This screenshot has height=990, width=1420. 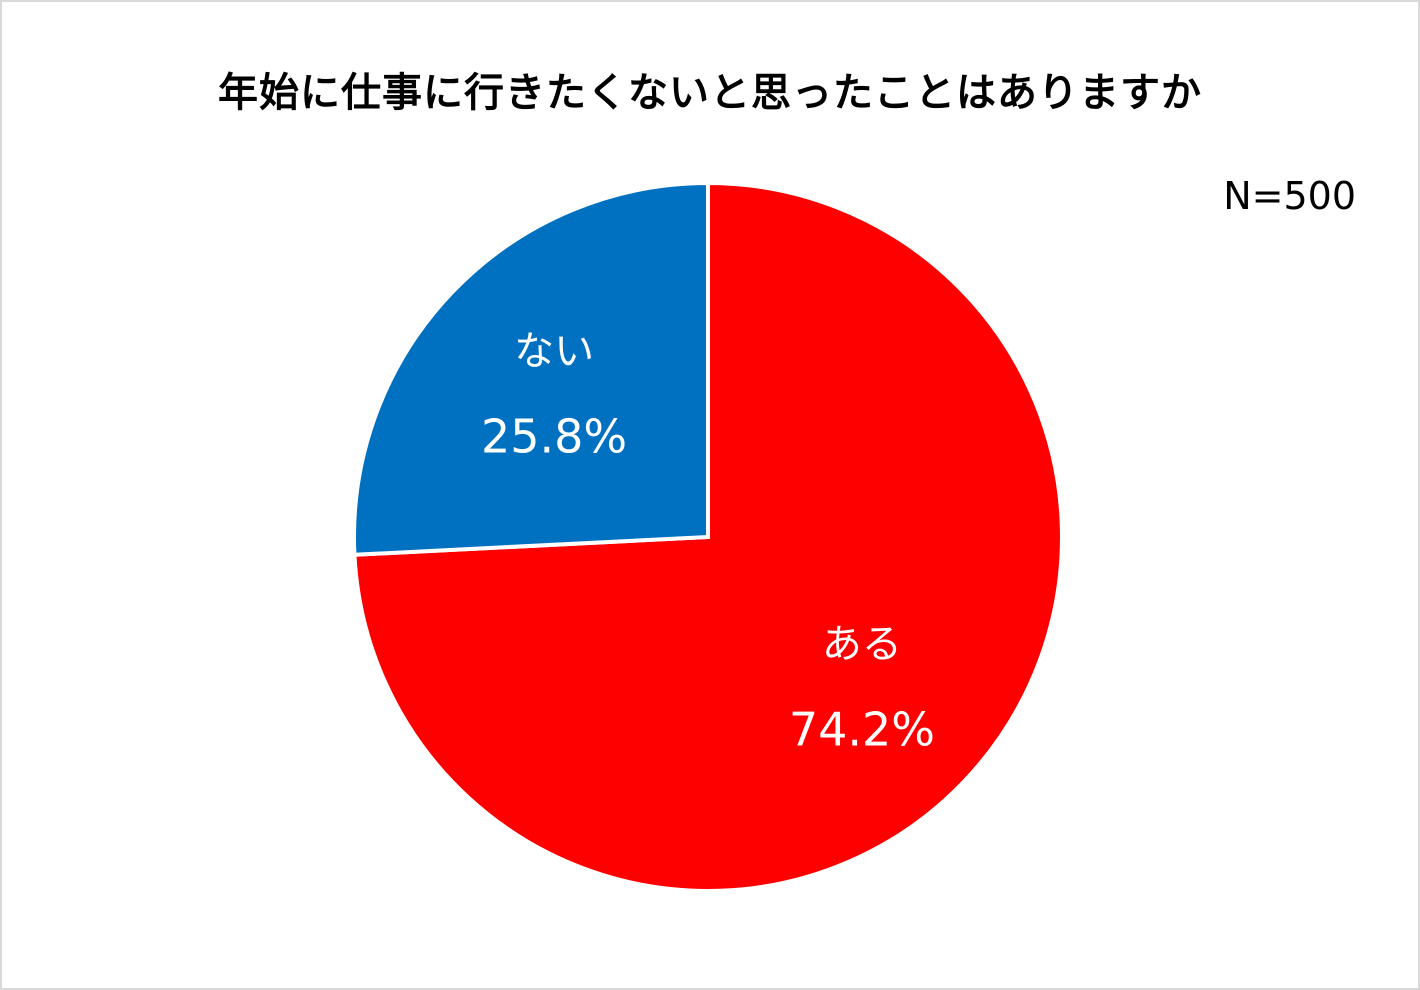 I want to click on pie-slice-nai, so click(x=531, y=368).